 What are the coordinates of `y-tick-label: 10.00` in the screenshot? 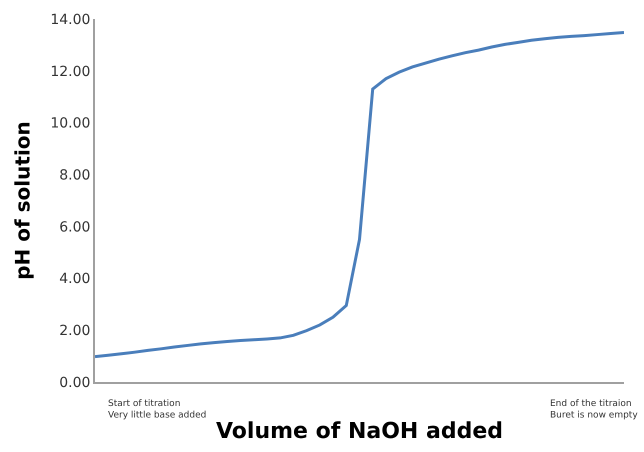 It's located at (70, 124).